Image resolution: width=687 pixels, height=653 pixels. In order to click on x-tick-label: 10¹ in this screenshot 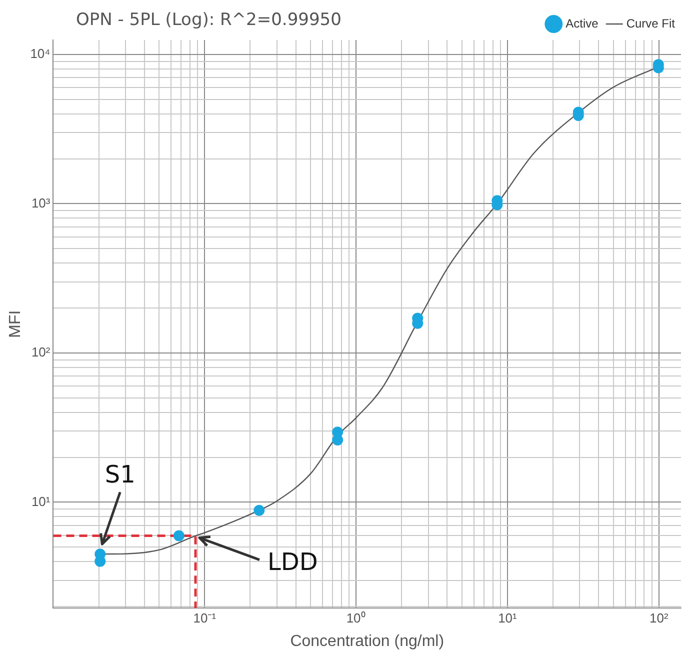, I will do `click(508, 618)`.